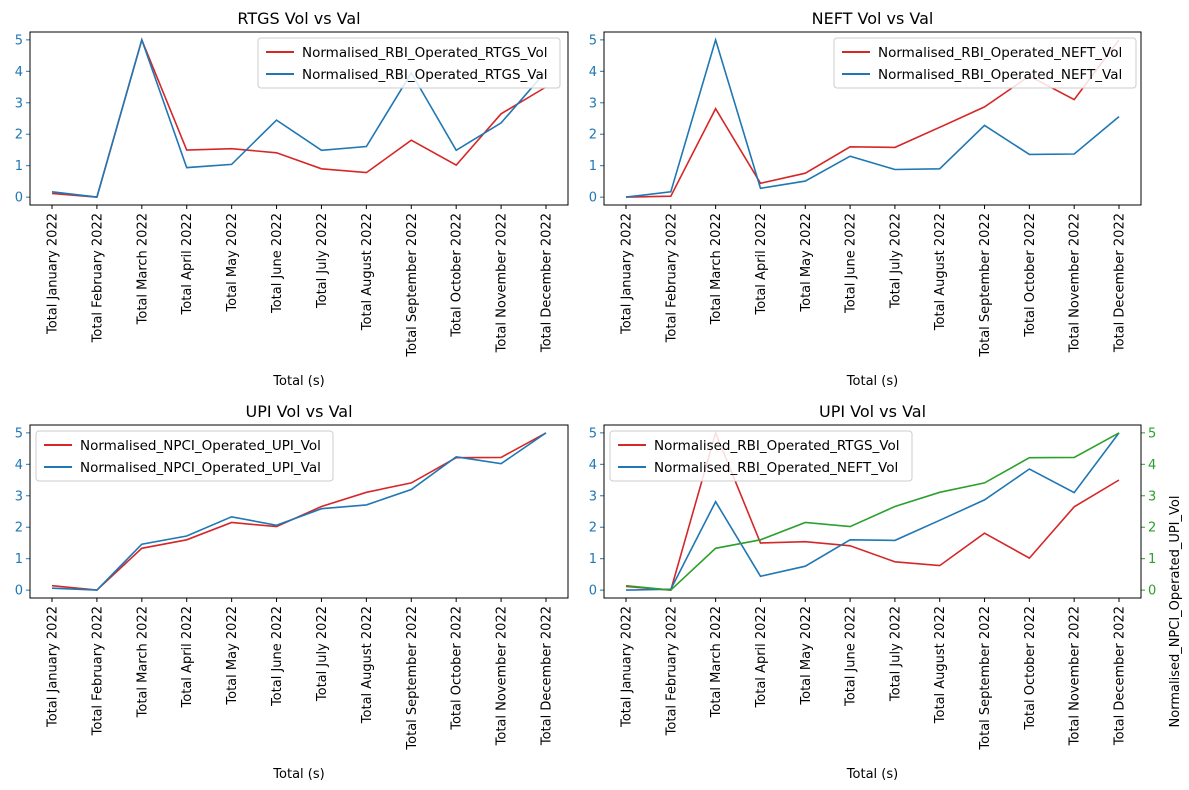 The height and width of the screenshot is (790, 1189). What do you see at coordinates (200, 446) in the screenshot?
I see `legend-label: Normalised_NPCI_Operated_UPI_Vol` at bounding box center [200, 446].